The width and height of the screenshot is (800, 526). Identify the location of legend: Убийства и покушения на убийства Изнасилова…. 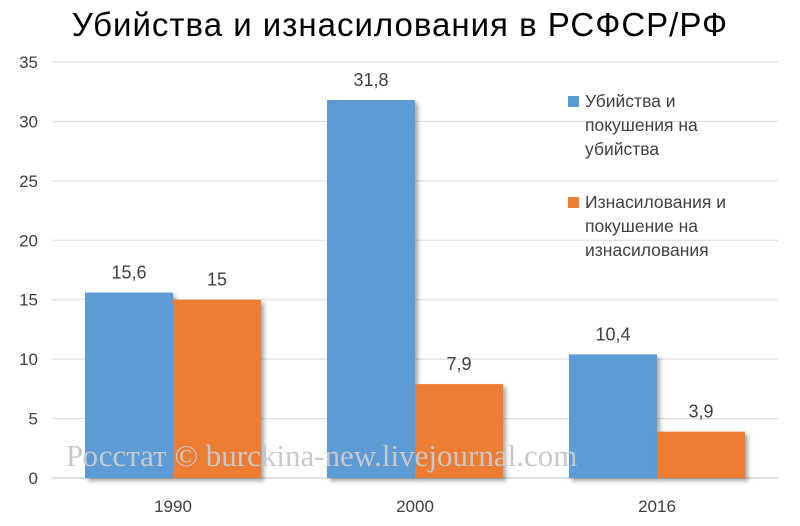
(647, 175).